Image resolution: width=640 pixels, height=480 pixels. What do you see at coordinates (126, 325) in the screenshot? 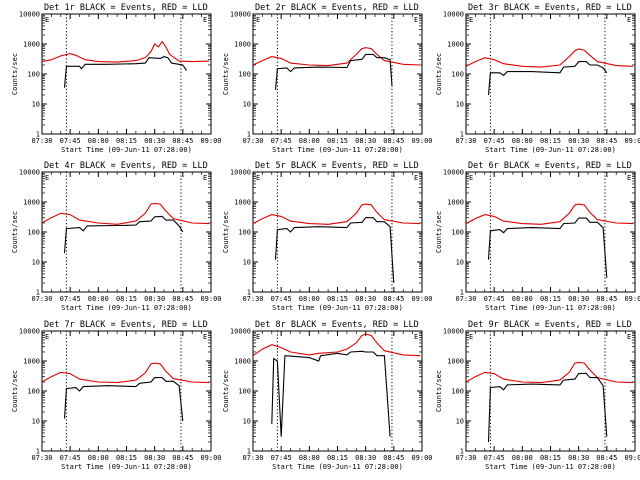
I see `panel-title: Det 7r BLACK = Events, RED = LLD` at bounding box center [126, 325].